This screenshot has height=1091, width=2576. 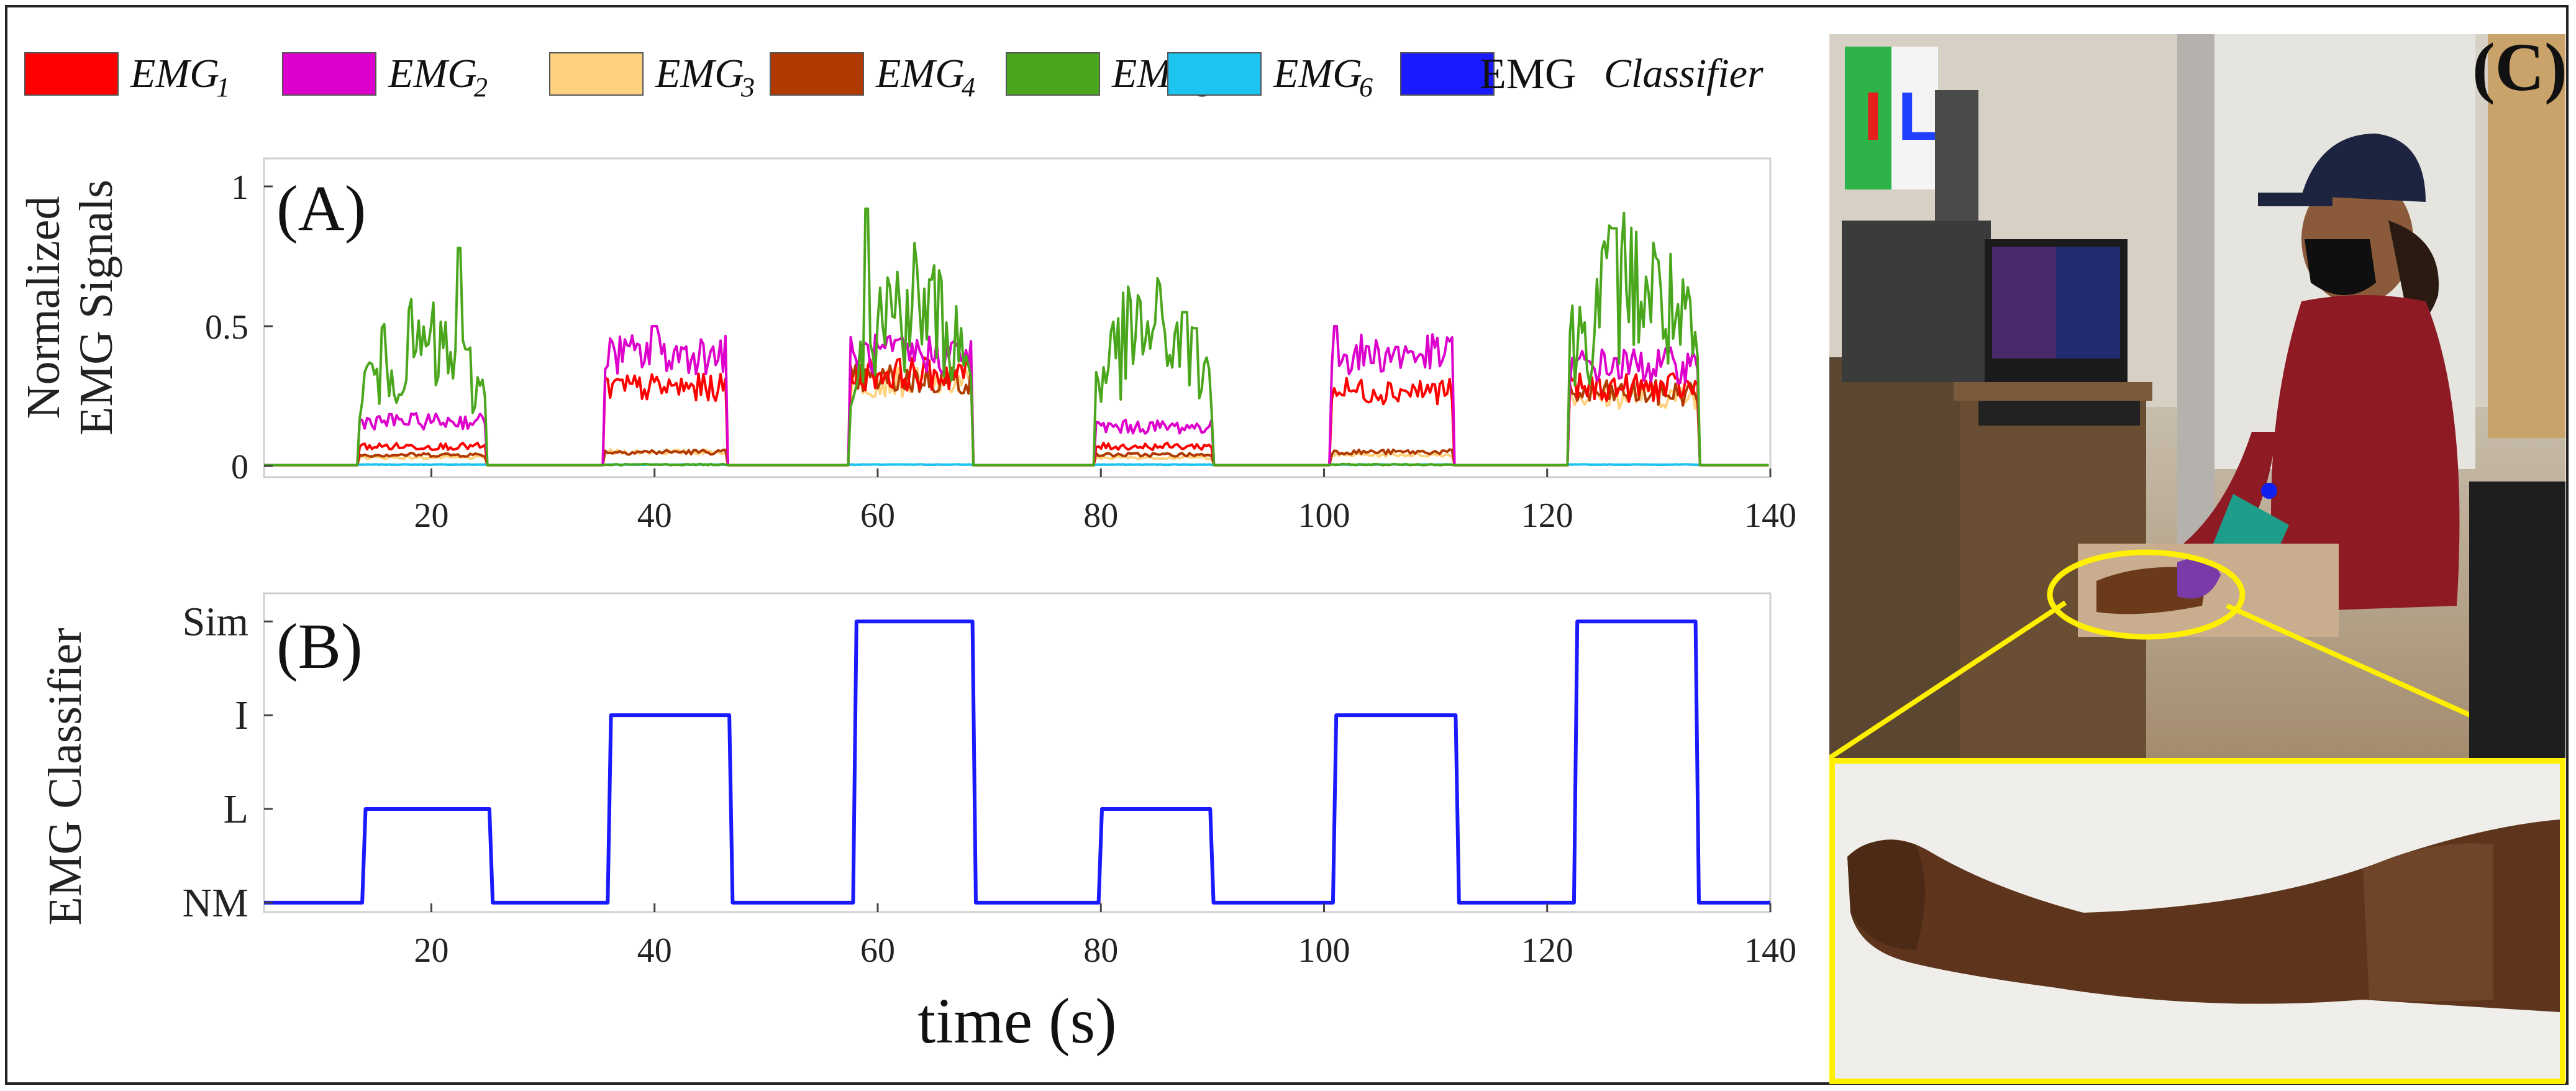 What do you see at coordinates (319, 646) in the screenshot?
I see `chart-b-panel-label: (B)` at bounding box center [319, 646].